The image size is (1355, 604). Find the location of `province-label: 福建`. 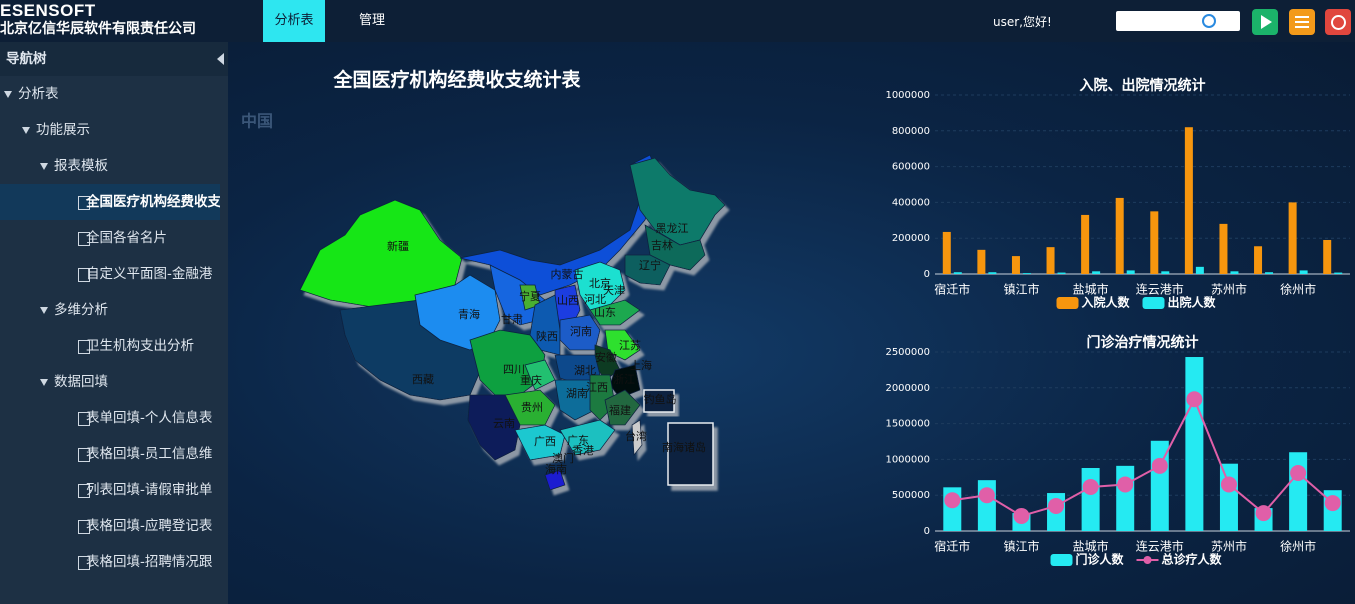

province-label: 福建 is located at coordinates (620, 410).